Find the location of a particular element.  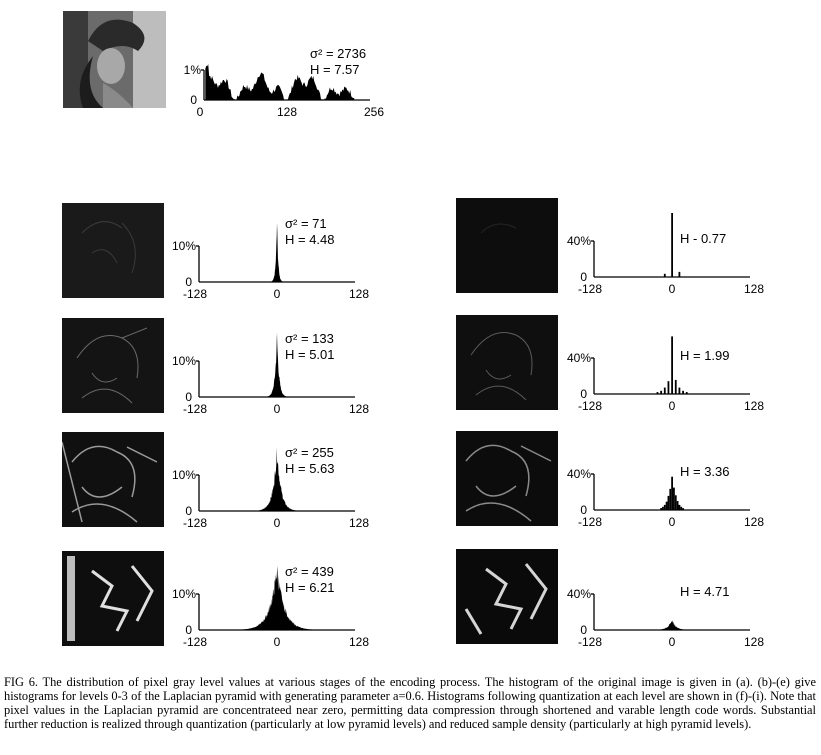

histogram-annotation: H = 3.36 is located at coordinates (705, 471).